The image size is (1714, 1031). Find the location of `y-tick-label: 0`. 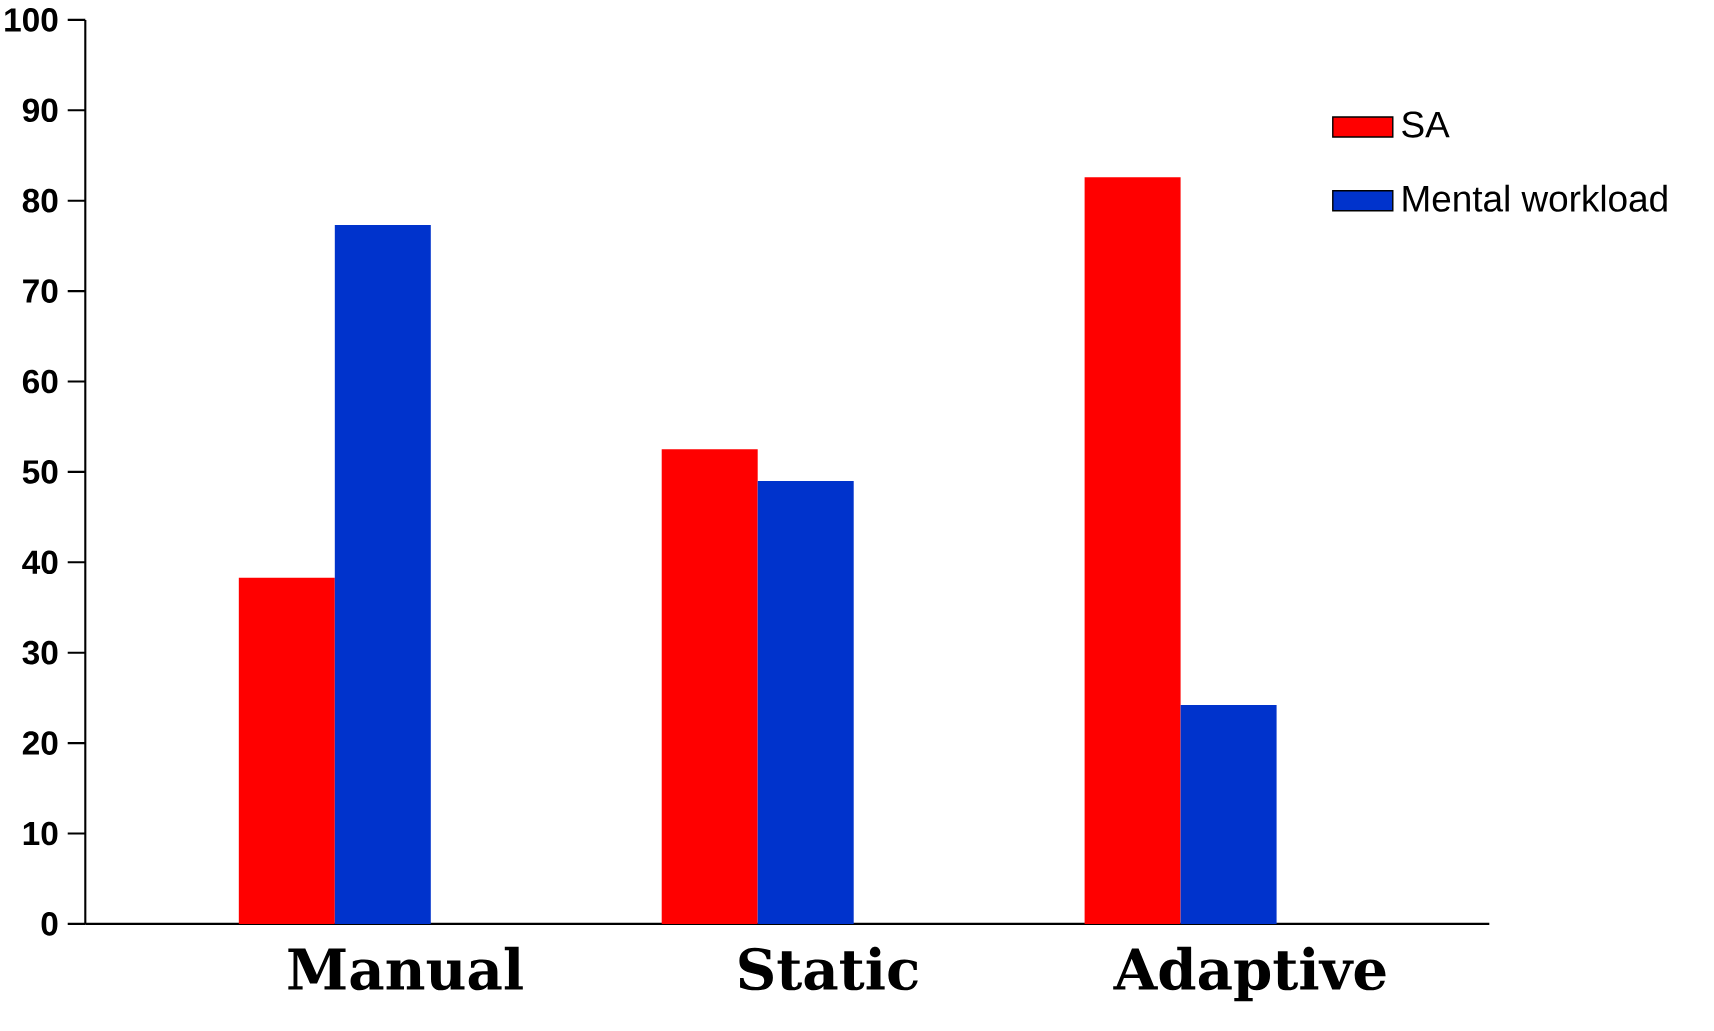

y-tick-label: 0 is located at coordinates (49, 924).